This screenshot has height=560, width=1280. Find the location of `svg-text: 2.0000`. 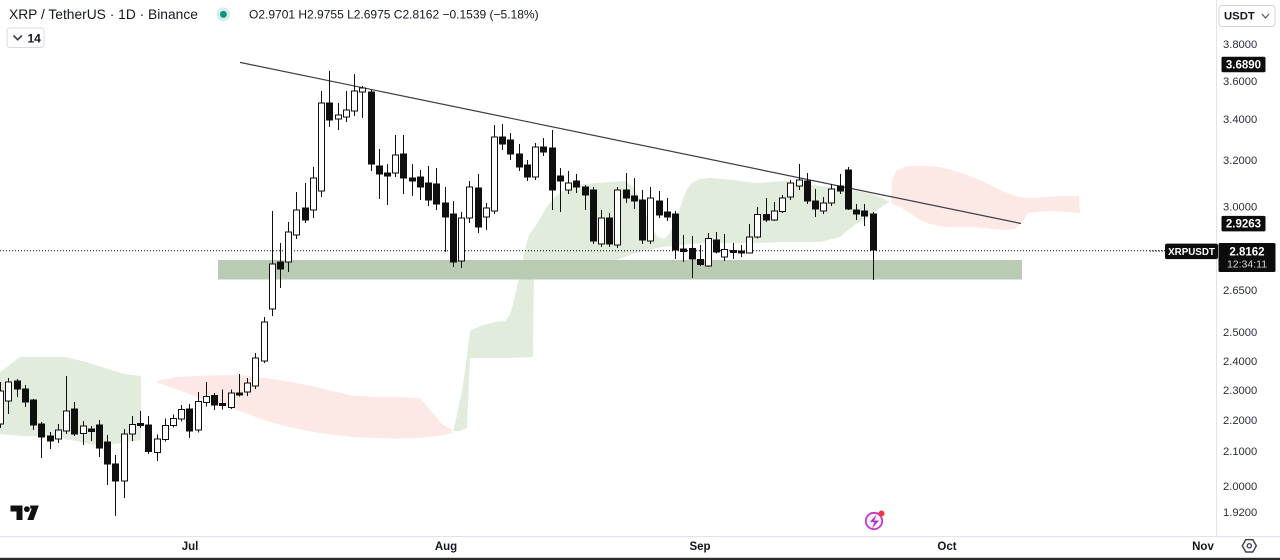

svg-text: 2.0000 is located at coordinates (1240, 487).